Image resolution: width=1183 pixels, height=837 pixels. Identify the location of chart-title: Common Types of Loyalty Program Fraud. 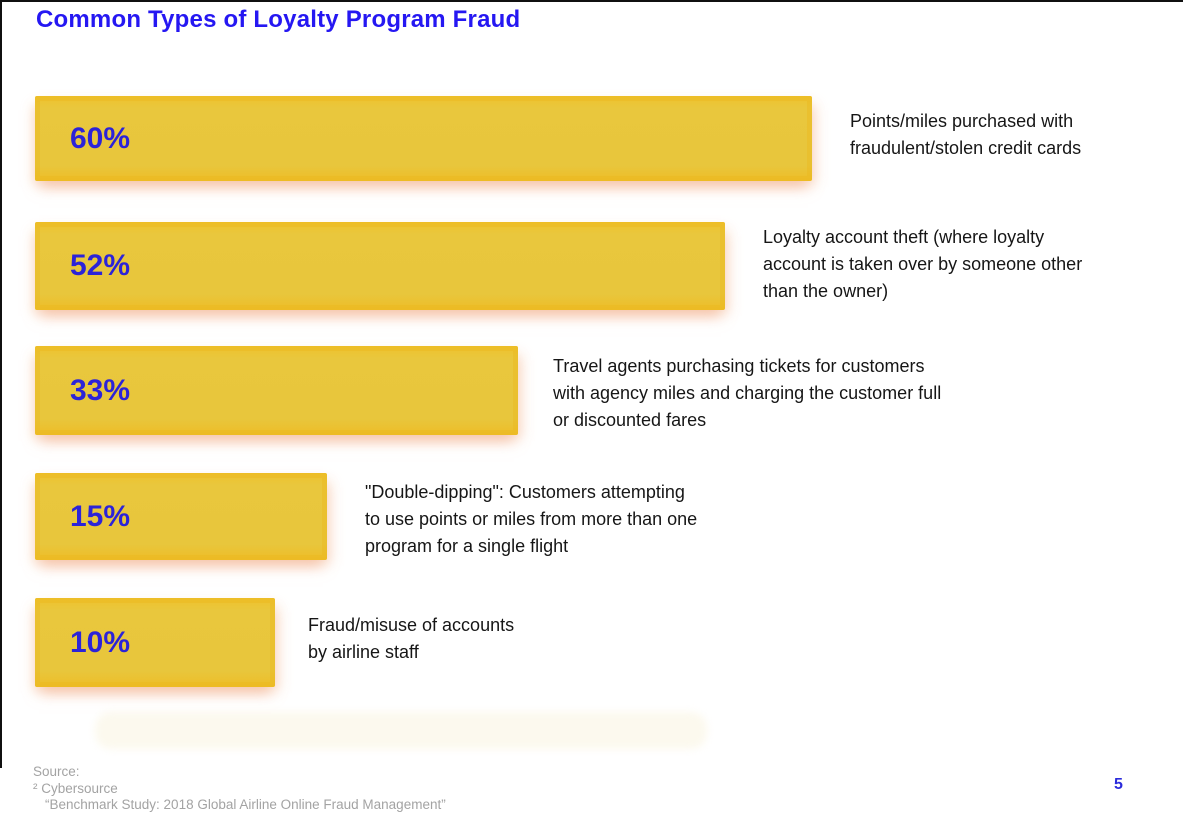
(278, 19).